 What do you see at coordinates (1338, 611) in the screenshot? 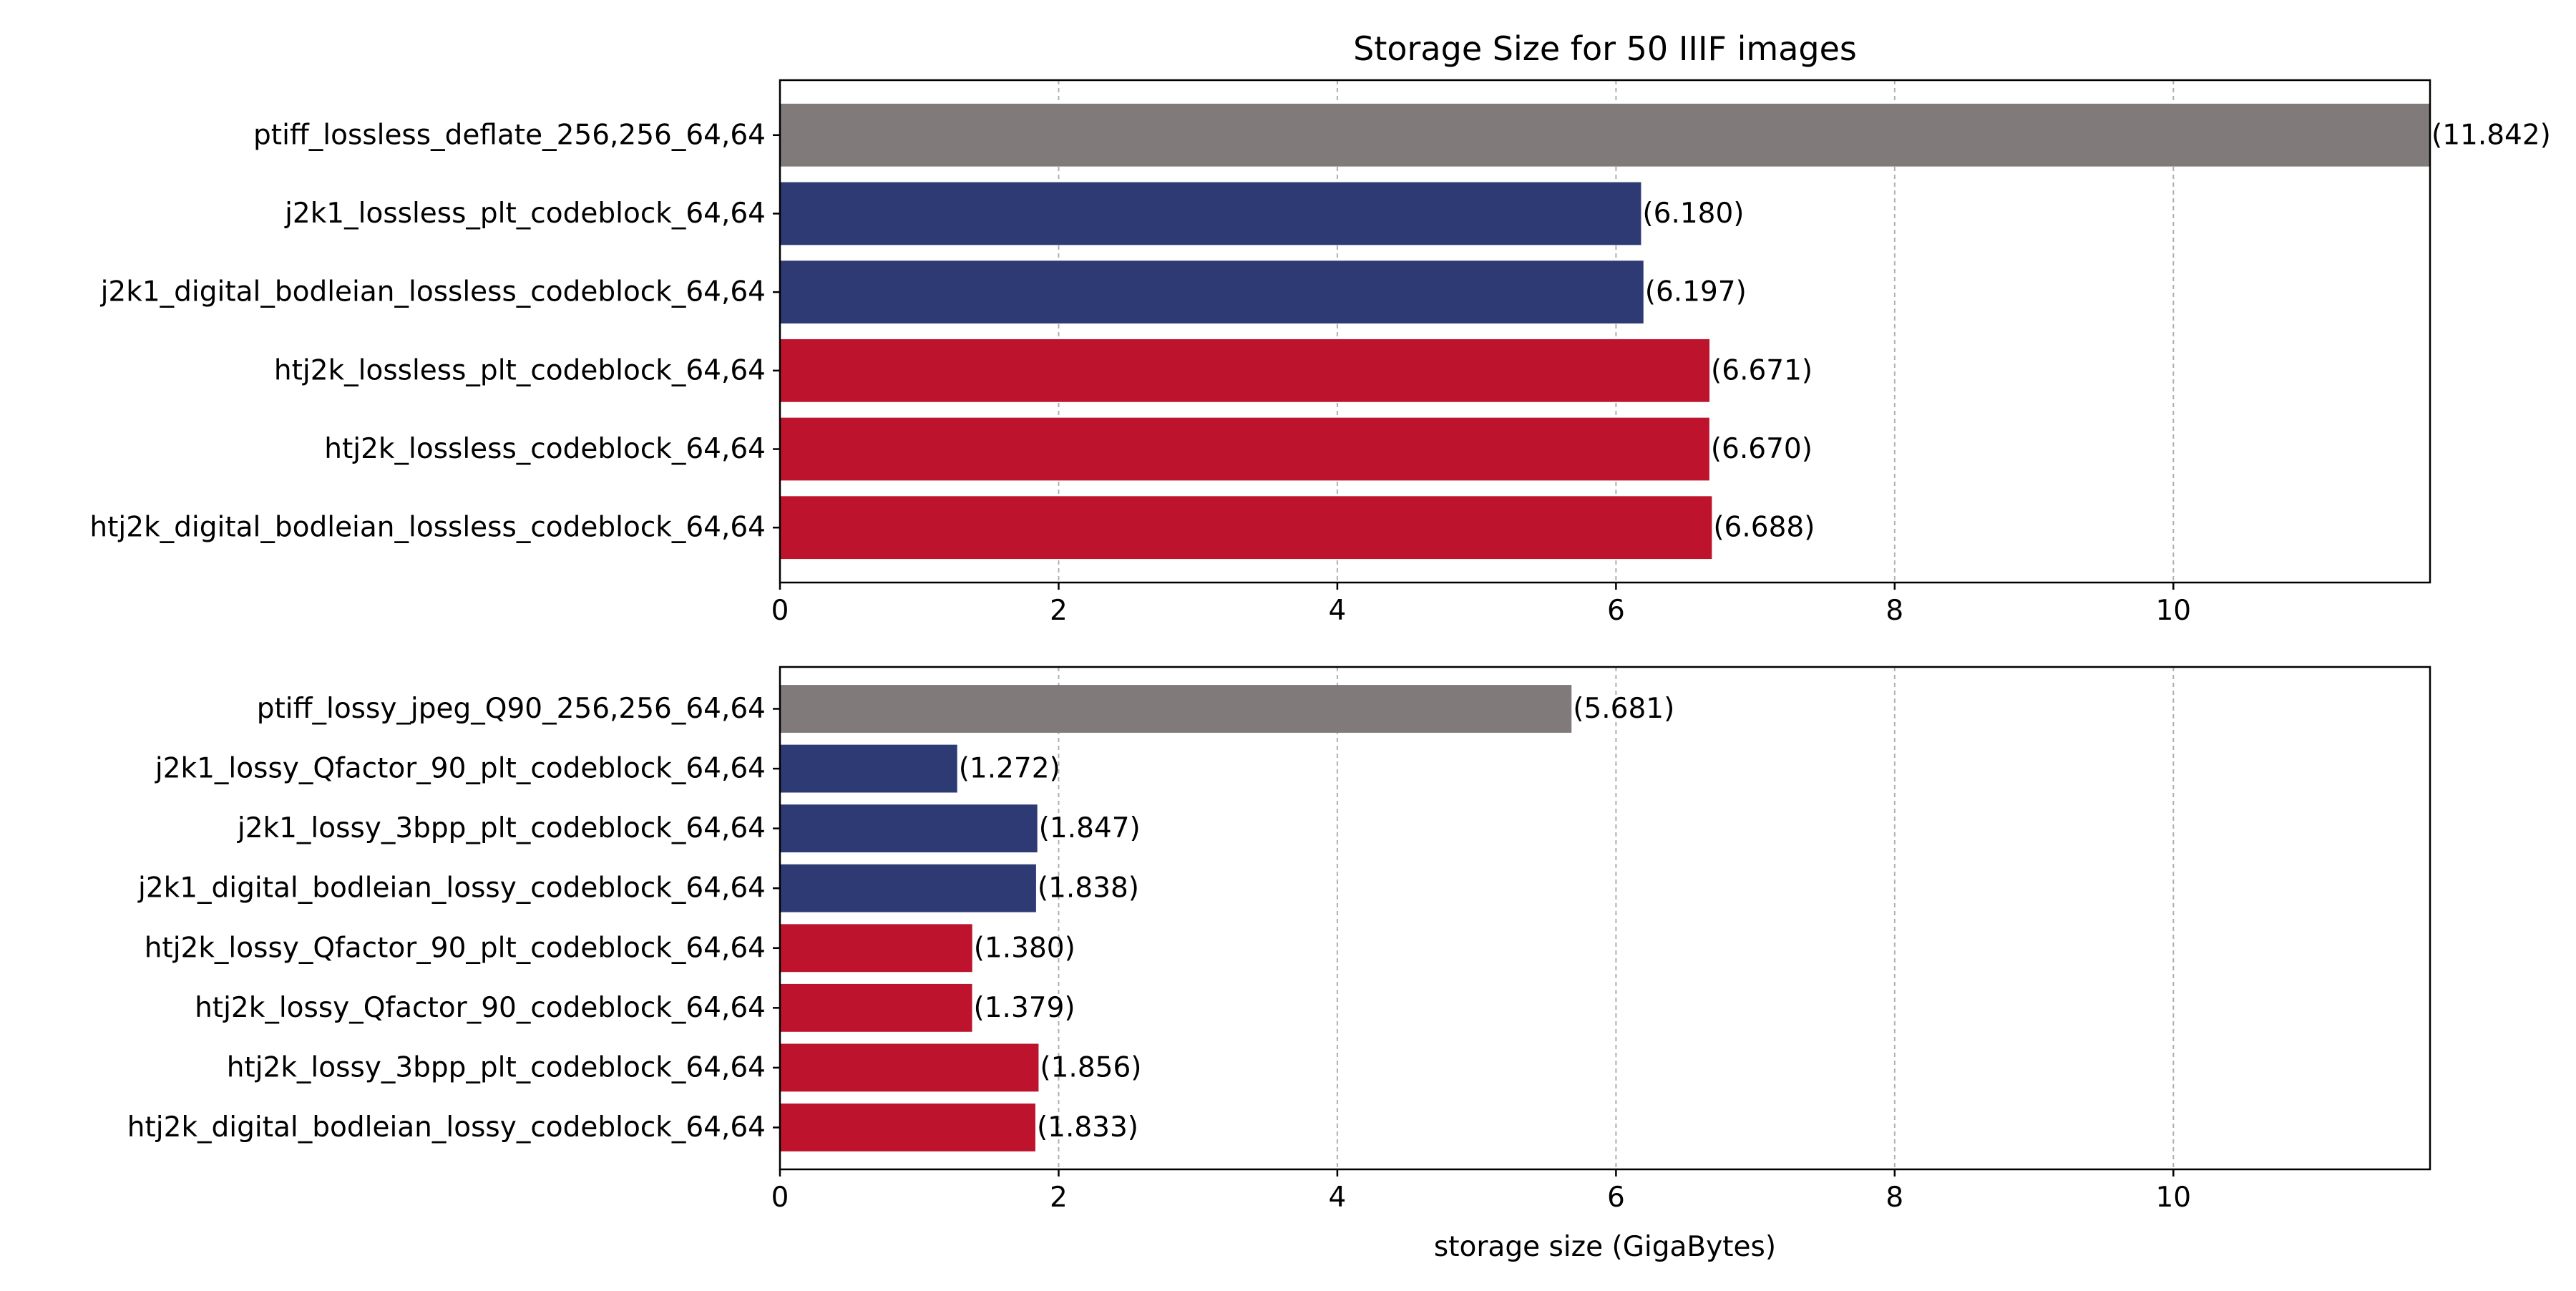
I see `lossless-xtick-label-2: 4` at bounding box center [1338, 611].